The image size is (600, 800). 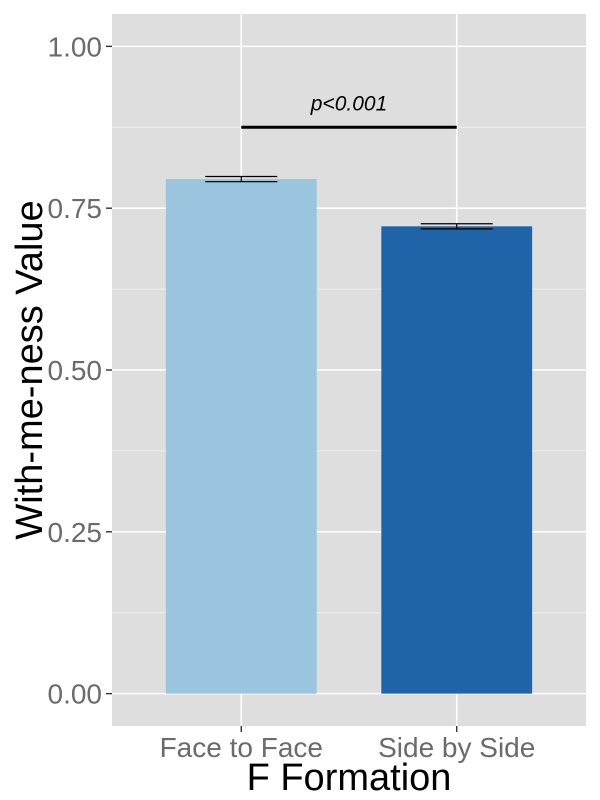 What do you see at coordinates (457, 460) in the screenshot?
I see `bar` at bounding box center [457, 460].